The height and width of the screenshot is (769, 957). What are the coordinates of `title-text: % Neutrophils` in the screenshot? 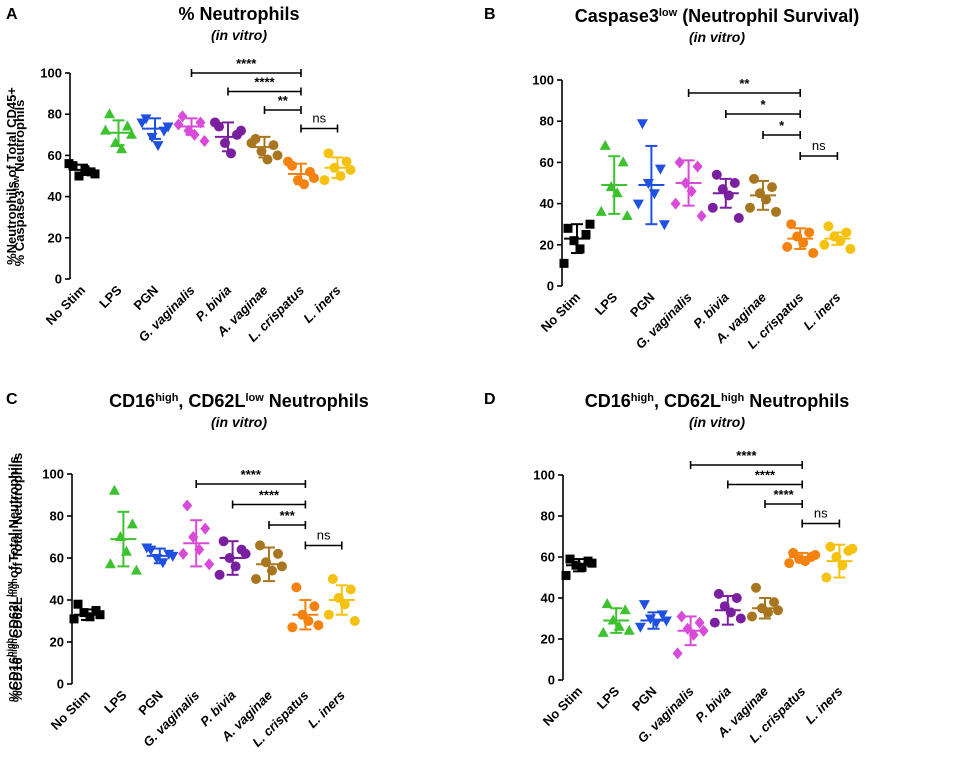 It's located at (239, 14).